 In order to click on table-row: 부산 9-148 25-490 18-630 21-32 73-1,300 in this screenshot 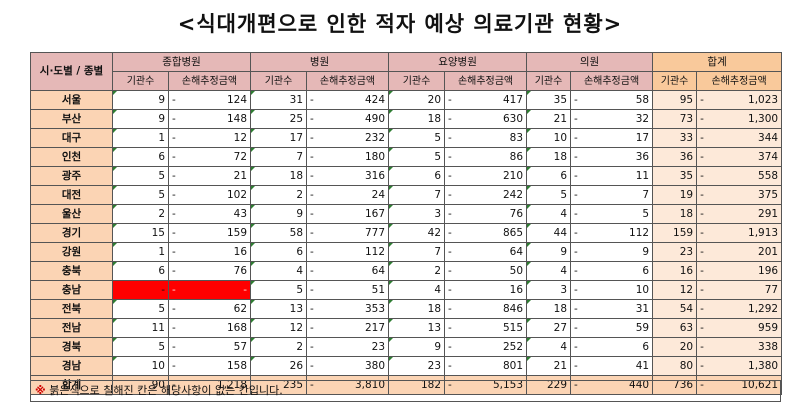, I will do `click(406, 119)`.